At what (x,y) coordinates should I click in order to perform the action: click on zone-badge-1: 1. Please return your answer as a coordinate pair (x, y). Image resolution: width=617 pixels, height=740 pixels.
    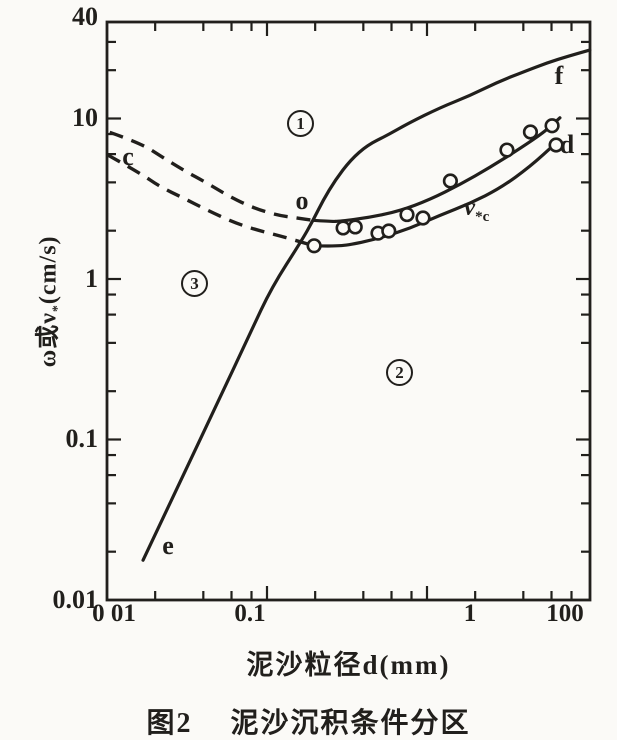
    Looking at the image, I should click on (300, 123).